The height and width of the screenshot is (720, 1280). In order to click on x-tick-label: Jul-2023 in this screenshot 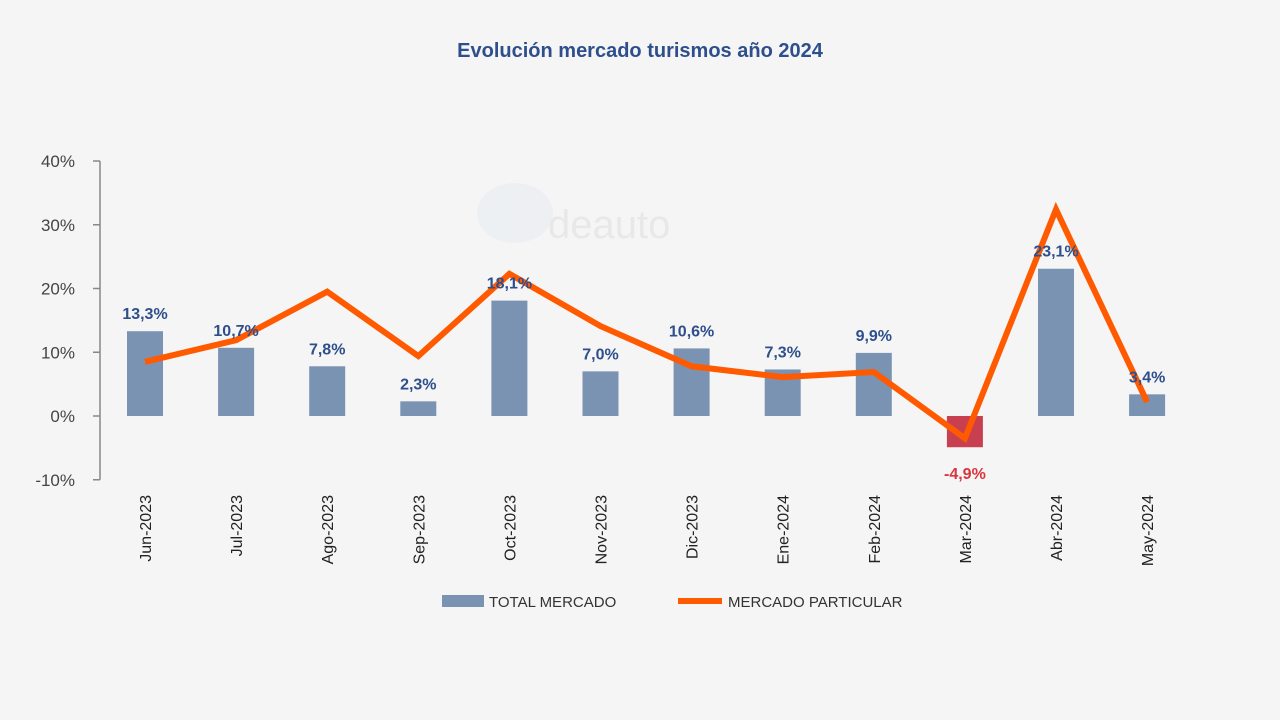, I will do `click(237, 525)`.